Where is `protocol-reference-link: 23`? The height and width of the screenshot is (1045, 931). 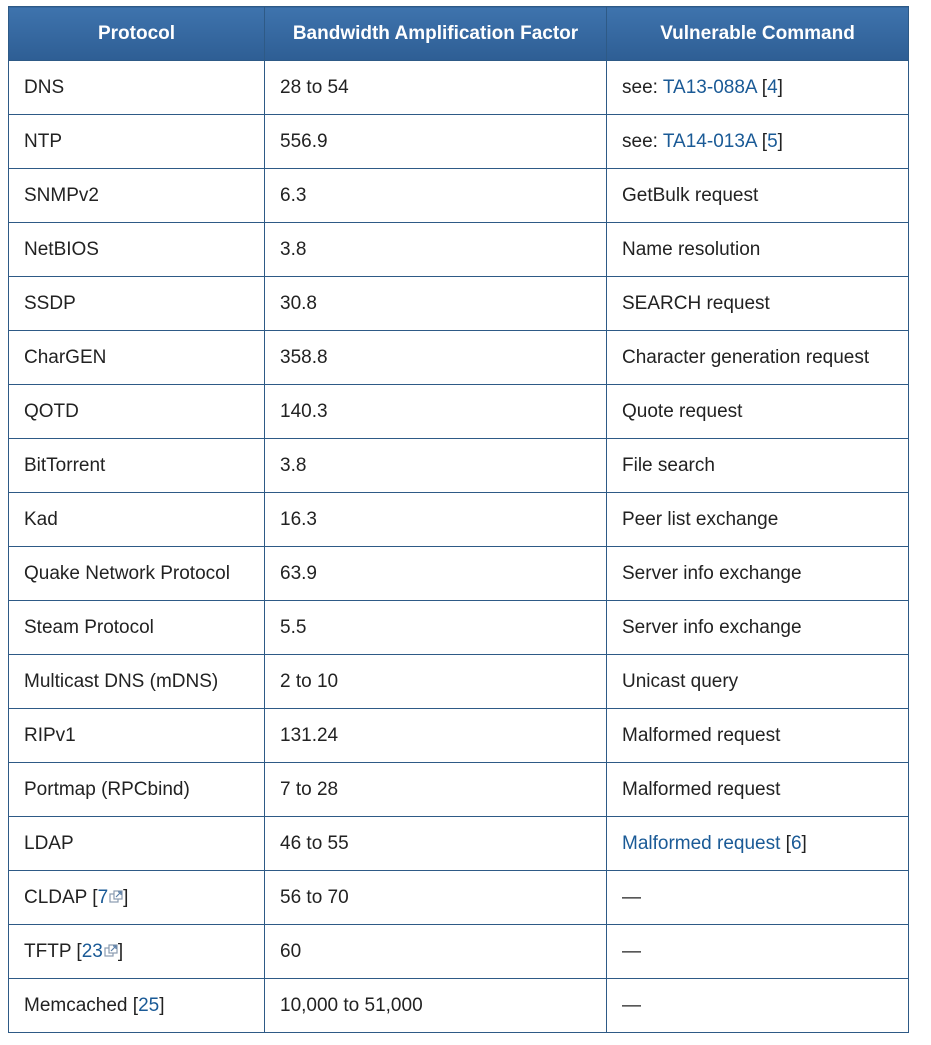 protocol-reference-link: 23 is located at coordinates (92, 951).